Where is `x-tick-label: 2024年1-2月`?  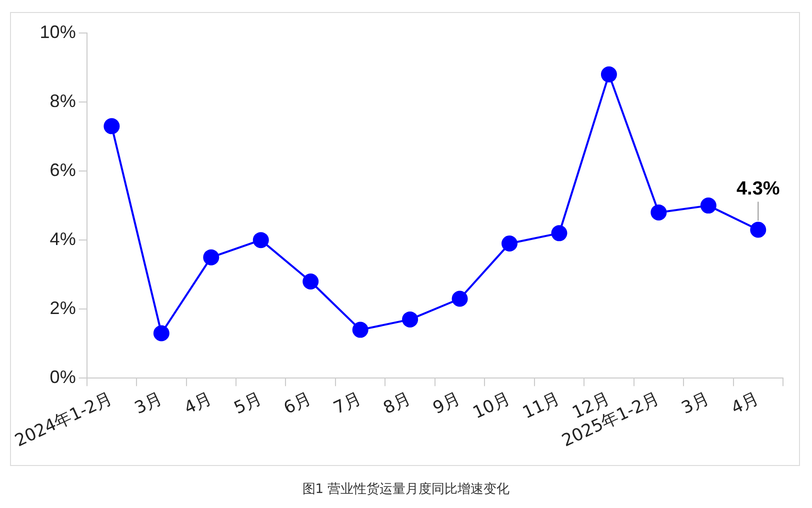 x-tick-label: 2024年1-2月 is located at coordinates (64, 420).